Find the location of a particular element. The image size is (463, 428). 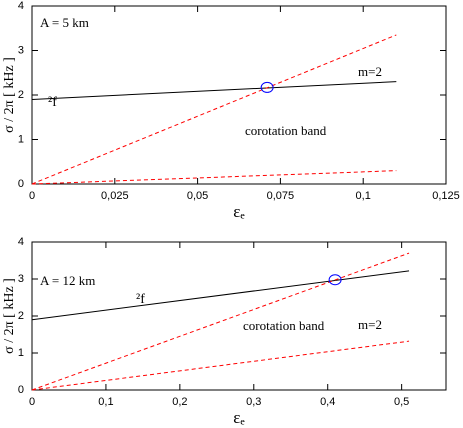

annotation: A = 5 km is located at coordinates (64, 22).